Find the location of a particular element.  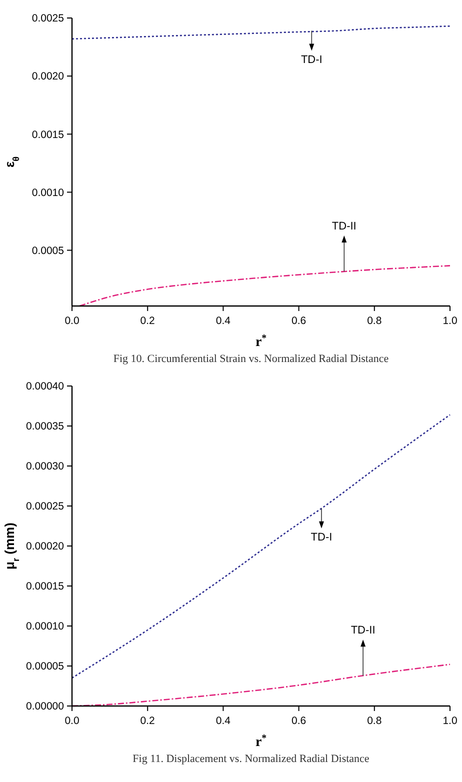

y-tick-label: 0.00040 is located at coordinates (45, 386).